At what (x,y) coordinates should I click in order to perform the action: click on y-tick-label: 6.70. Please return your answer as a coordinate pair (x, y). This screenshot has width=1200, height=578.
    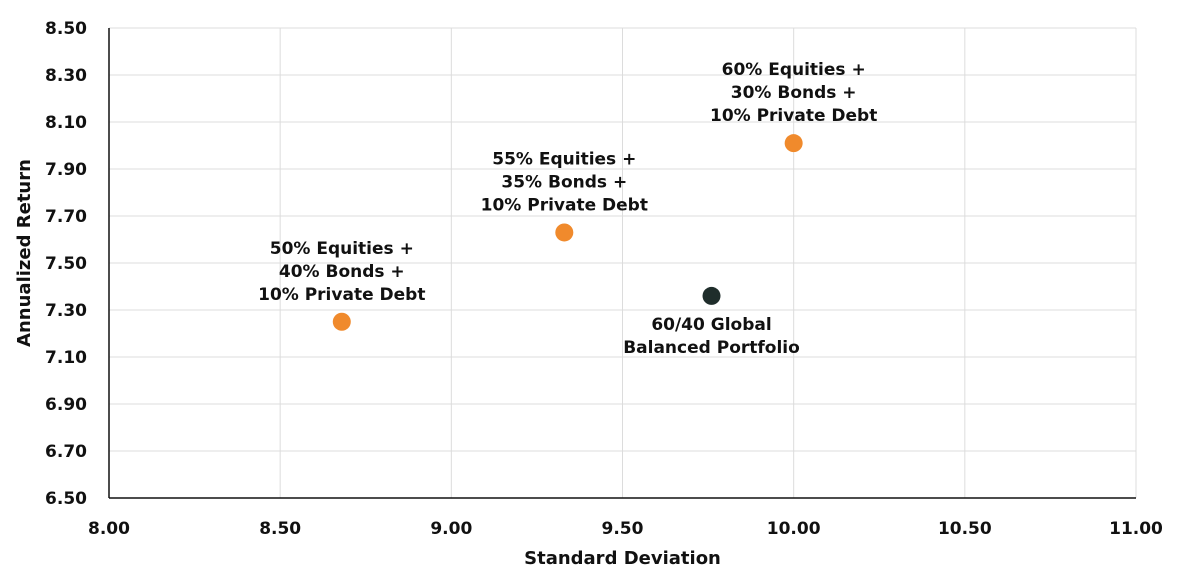
    Looking at the image, I should click on (66, 452).